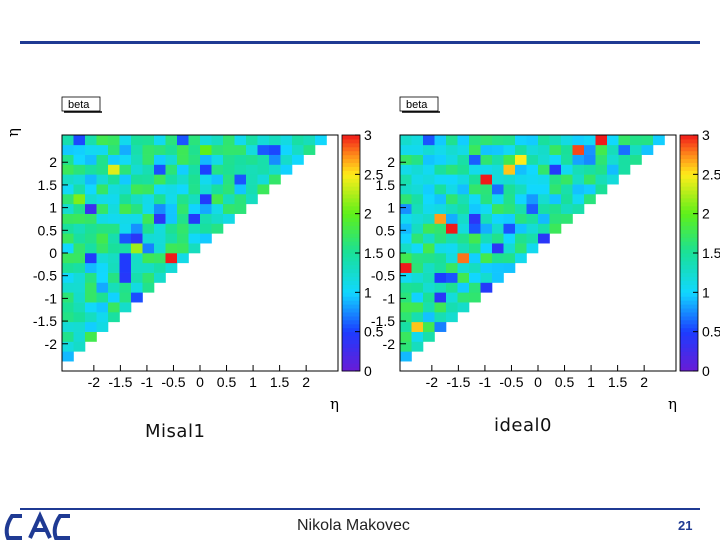 This screenshot has width=720, height=542. I want to click on caption-misal1: Misal1, so click(175, 431).